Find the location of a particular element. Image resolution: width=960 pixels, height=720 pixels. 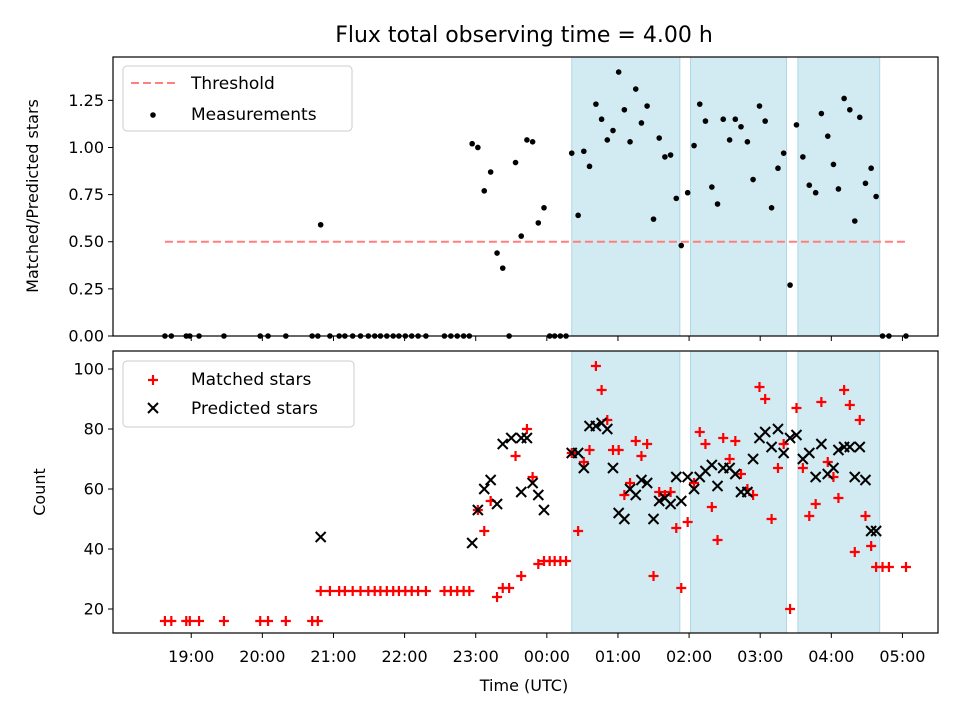

y-tick-label: 40 is located at coordinates (94, 549).